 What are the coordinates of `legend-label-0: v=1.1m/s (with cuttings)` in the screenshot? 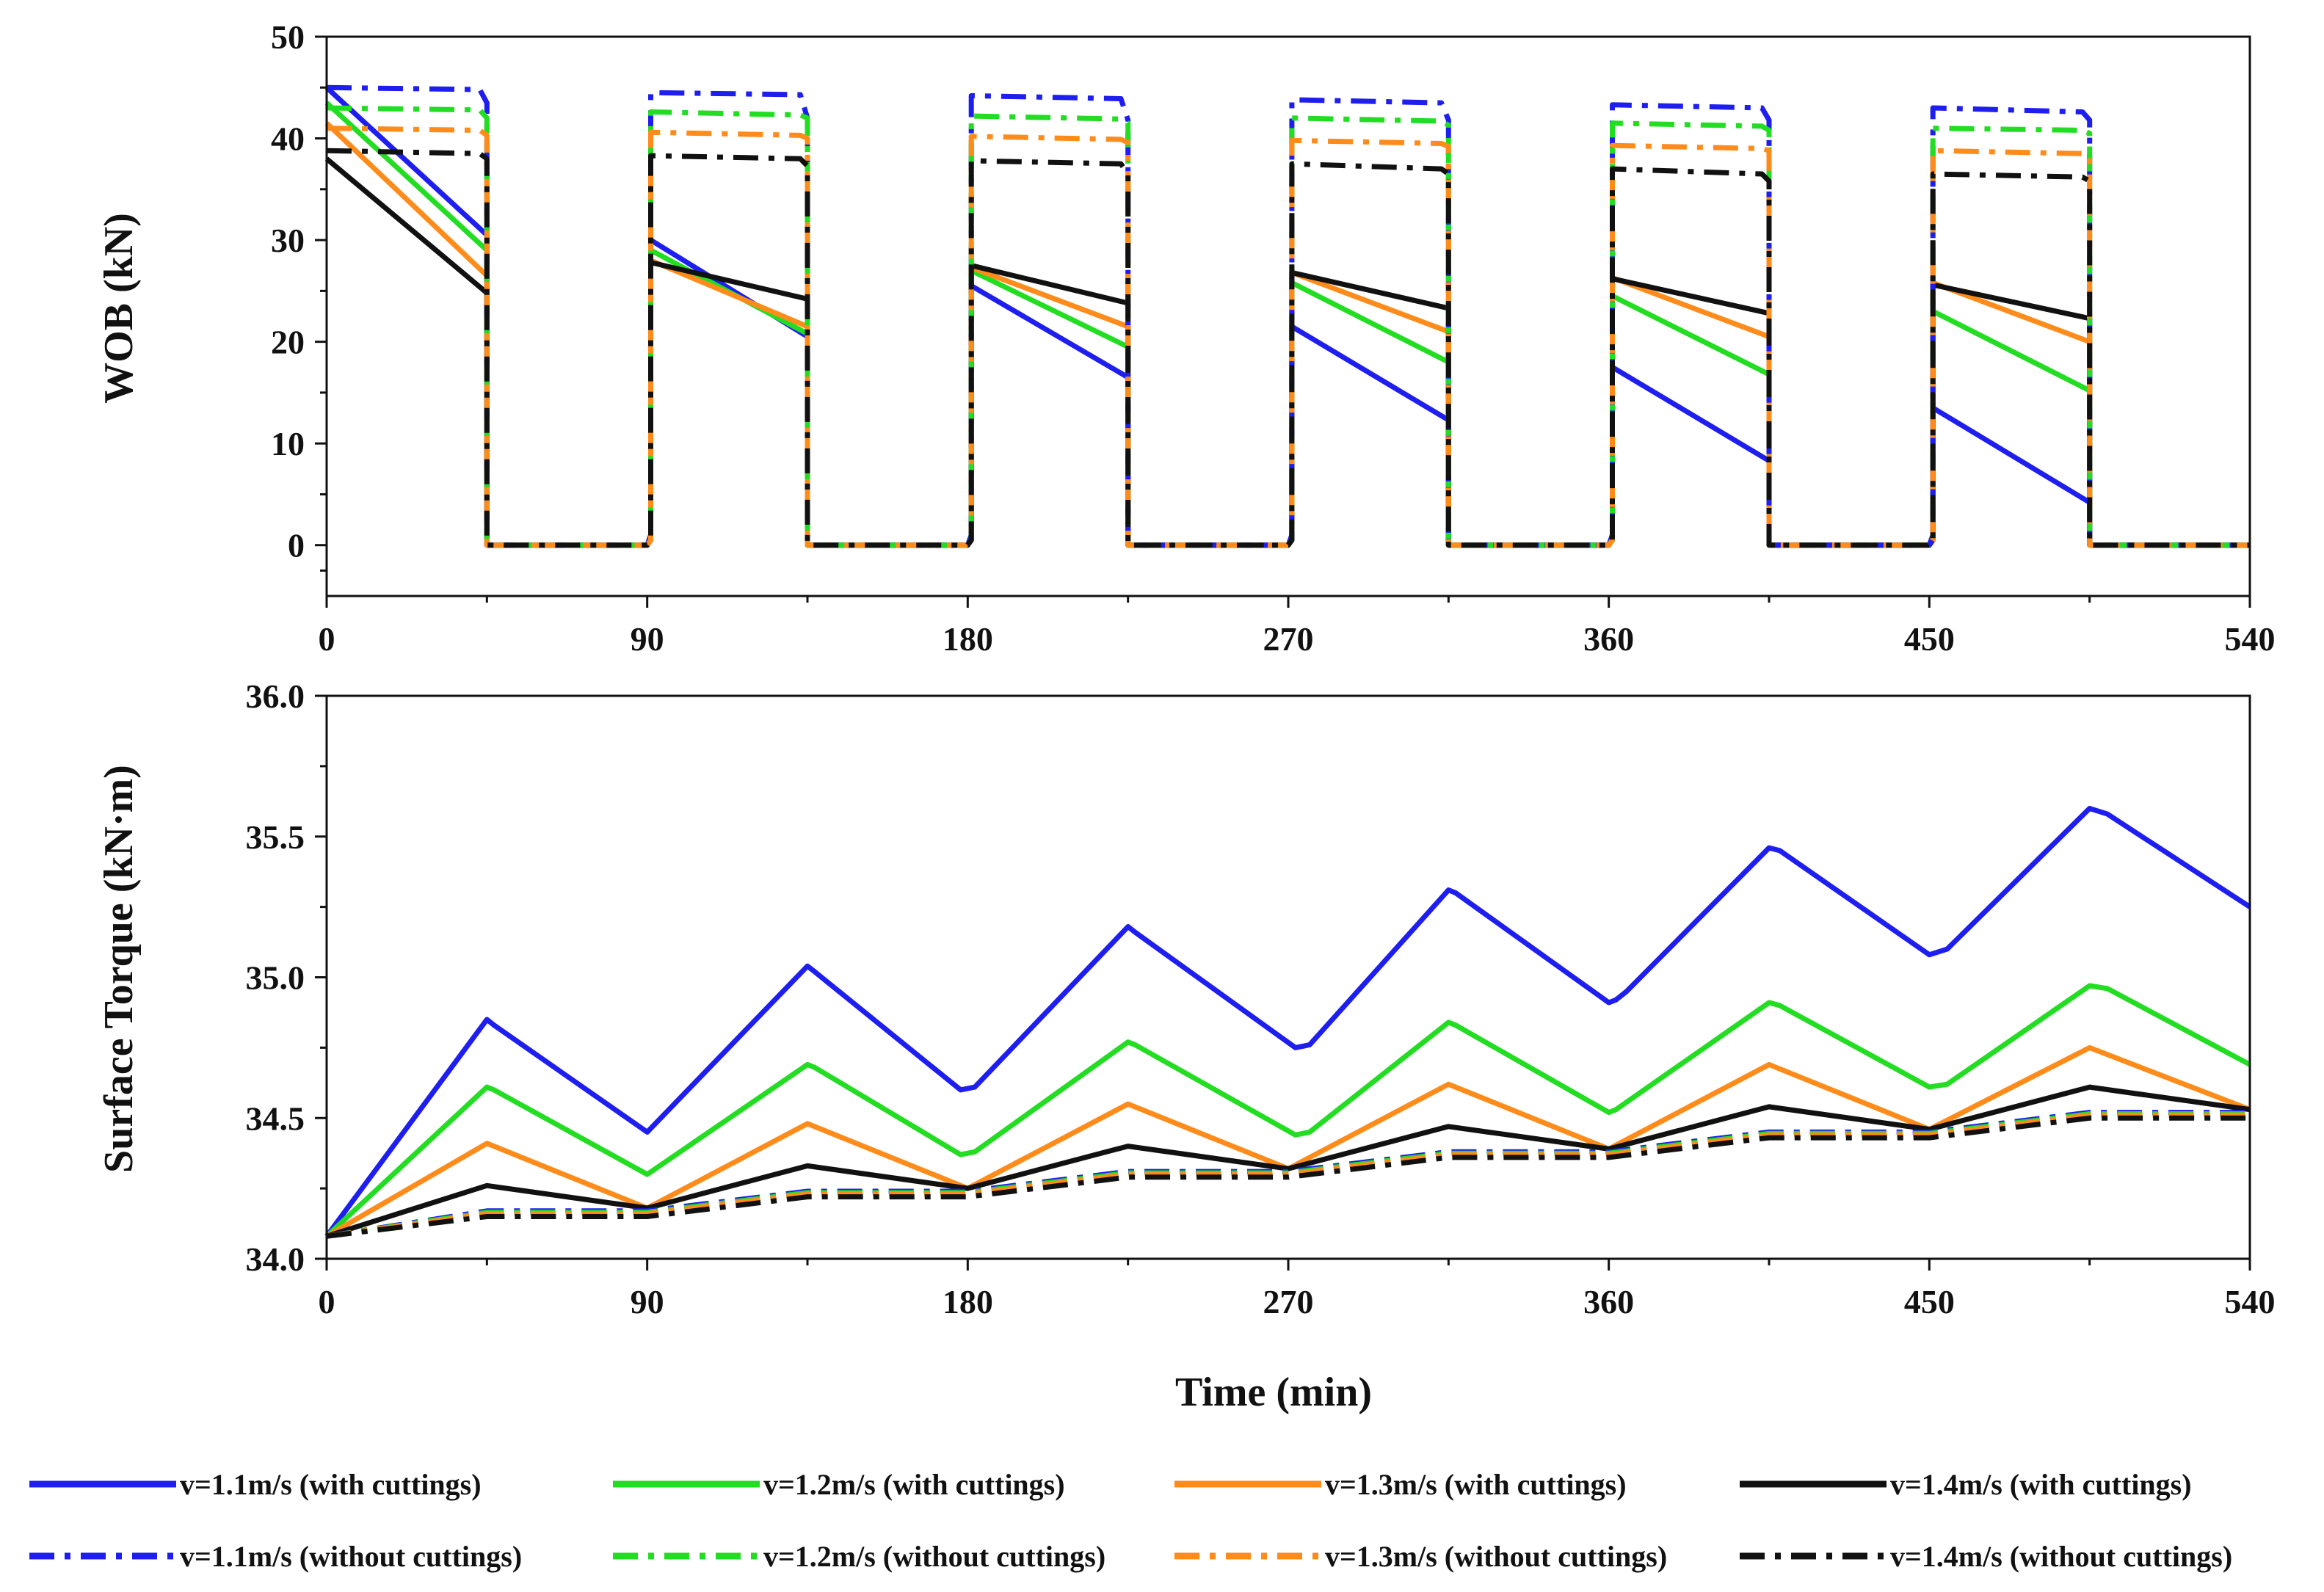 It's located at (331, 1484).